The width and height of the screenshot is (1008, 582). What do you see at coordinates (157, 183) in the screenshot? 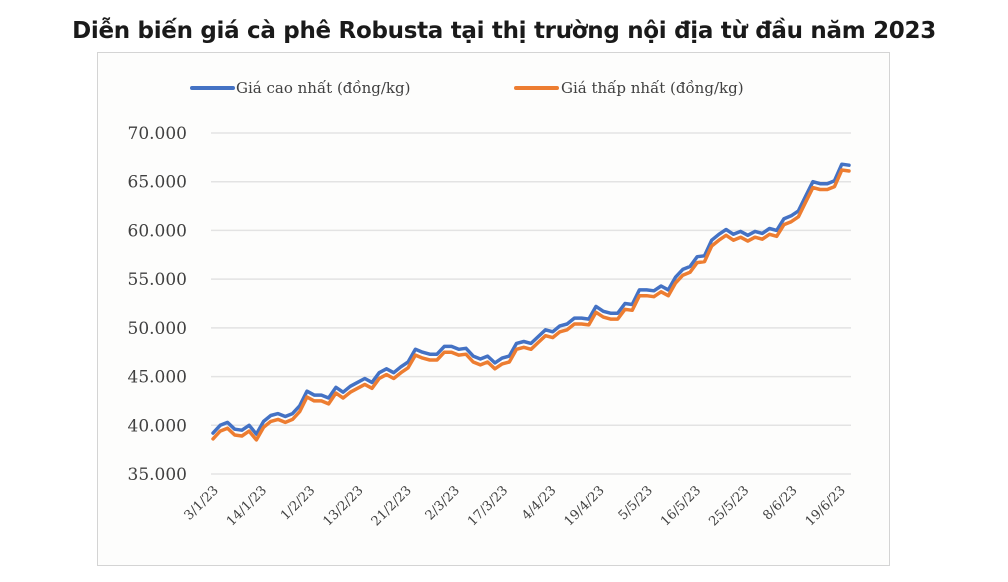
I see `y-tick-label: 65.000` at bounding box center [157, 183].